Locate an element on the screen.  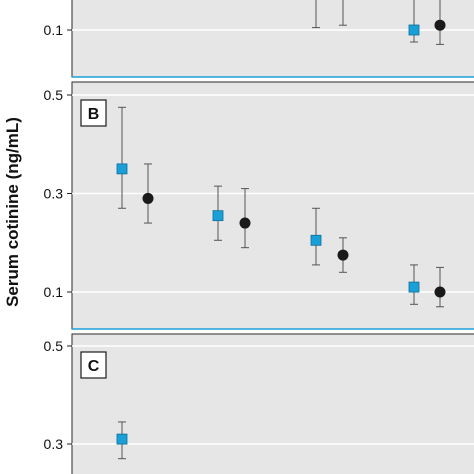
y-axis-label: Serum cotinine (ng/mL) is located at coordinates (12, 212).